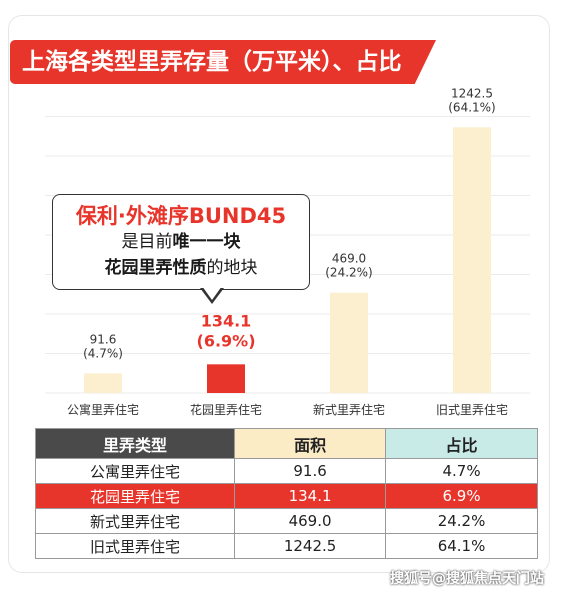 This screenshot has height=592, width=566. What do you see at coordinates (310, 546) in the screenshot?
I see `cell-area: 1242.5` at bounding box center [310, 546].